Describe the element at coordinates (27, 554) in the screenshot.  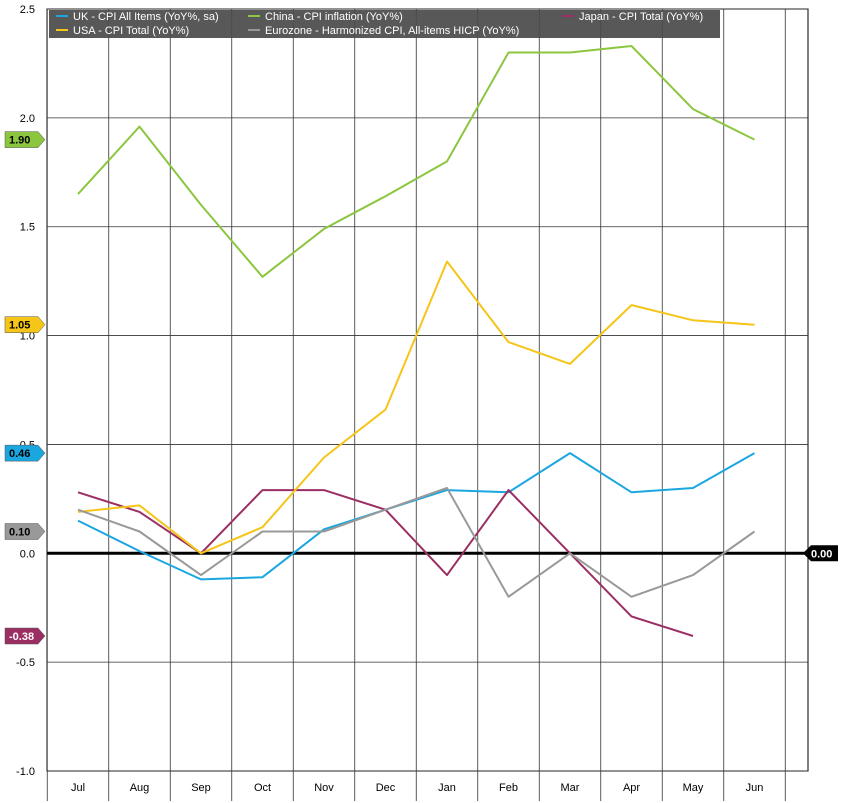
I see `y-tick-label: 0.0` at that location.